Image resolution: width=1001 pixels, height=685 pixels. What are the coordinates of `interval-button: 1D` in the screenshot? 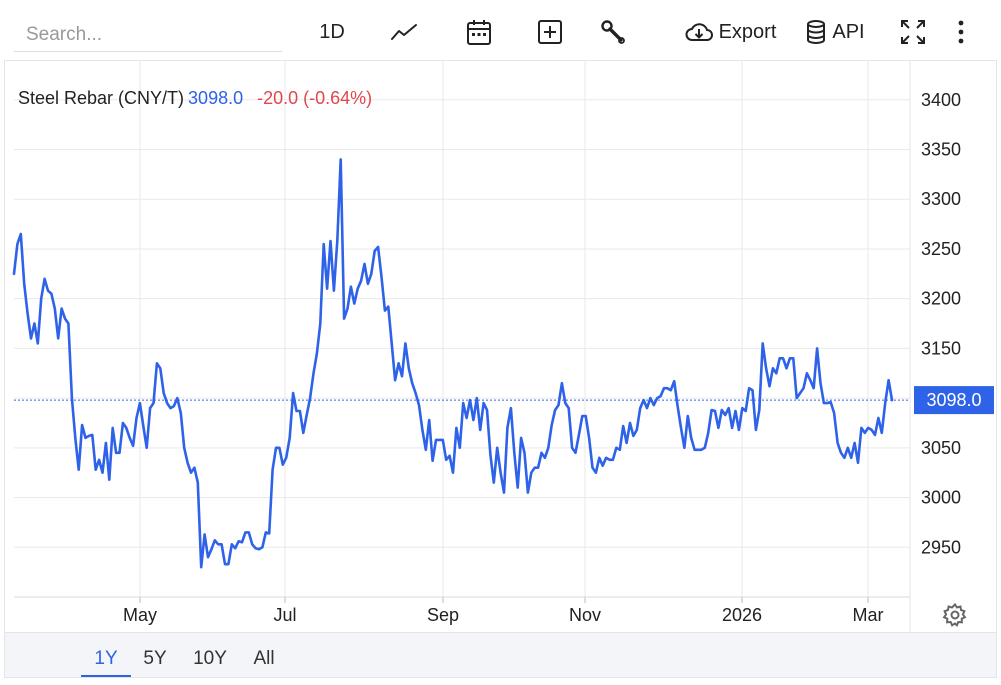 It's located at (332, 32).